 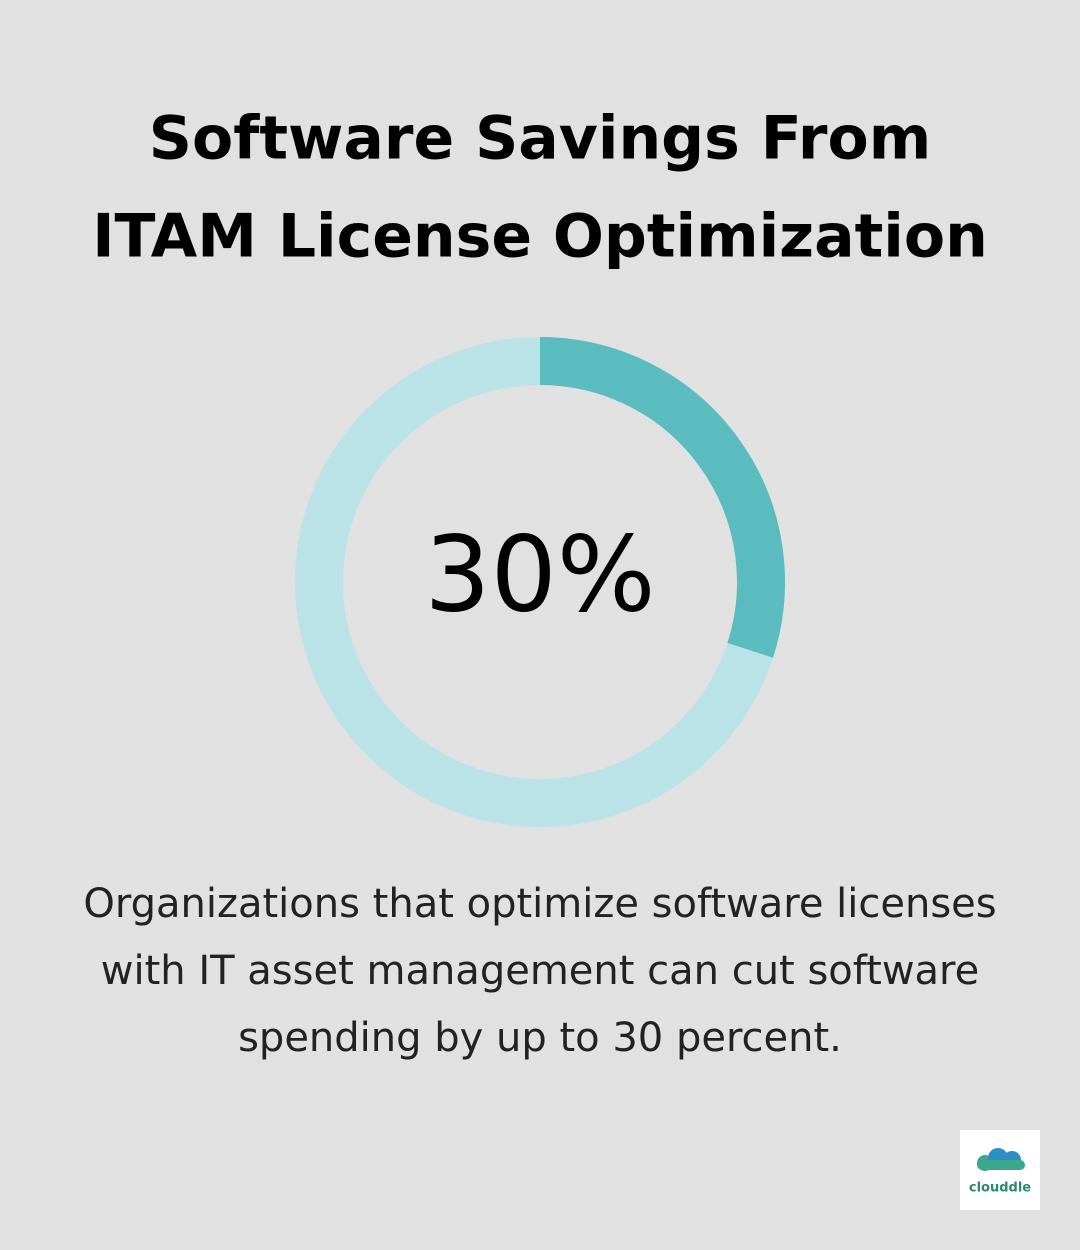 What do you see at coordinates (662, 497) in the screenshot?
I see `donut-arc` at bounding box center [662, 497].